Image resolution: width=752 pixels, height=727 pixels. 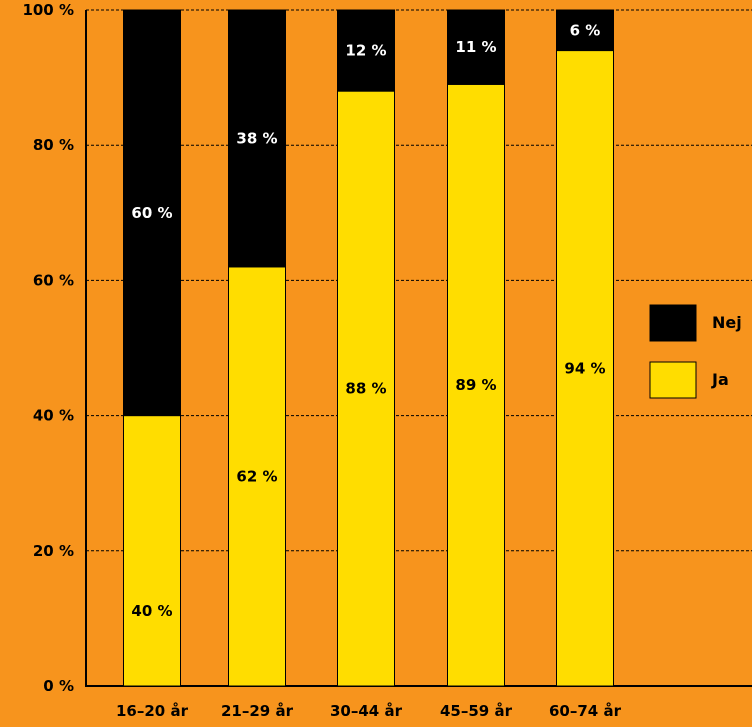 I want to click on data-label-ja: 89 %, so click(x=475, y=385).